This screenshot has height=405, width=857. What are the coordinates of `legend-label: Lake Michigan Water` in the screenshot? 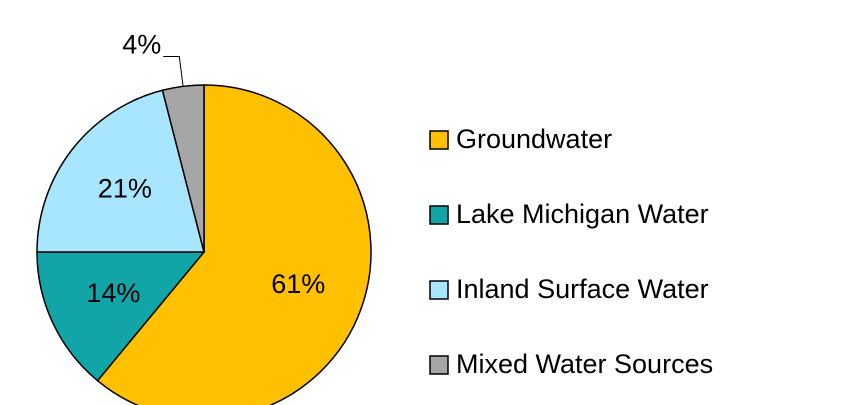 It's located at (582, 214).